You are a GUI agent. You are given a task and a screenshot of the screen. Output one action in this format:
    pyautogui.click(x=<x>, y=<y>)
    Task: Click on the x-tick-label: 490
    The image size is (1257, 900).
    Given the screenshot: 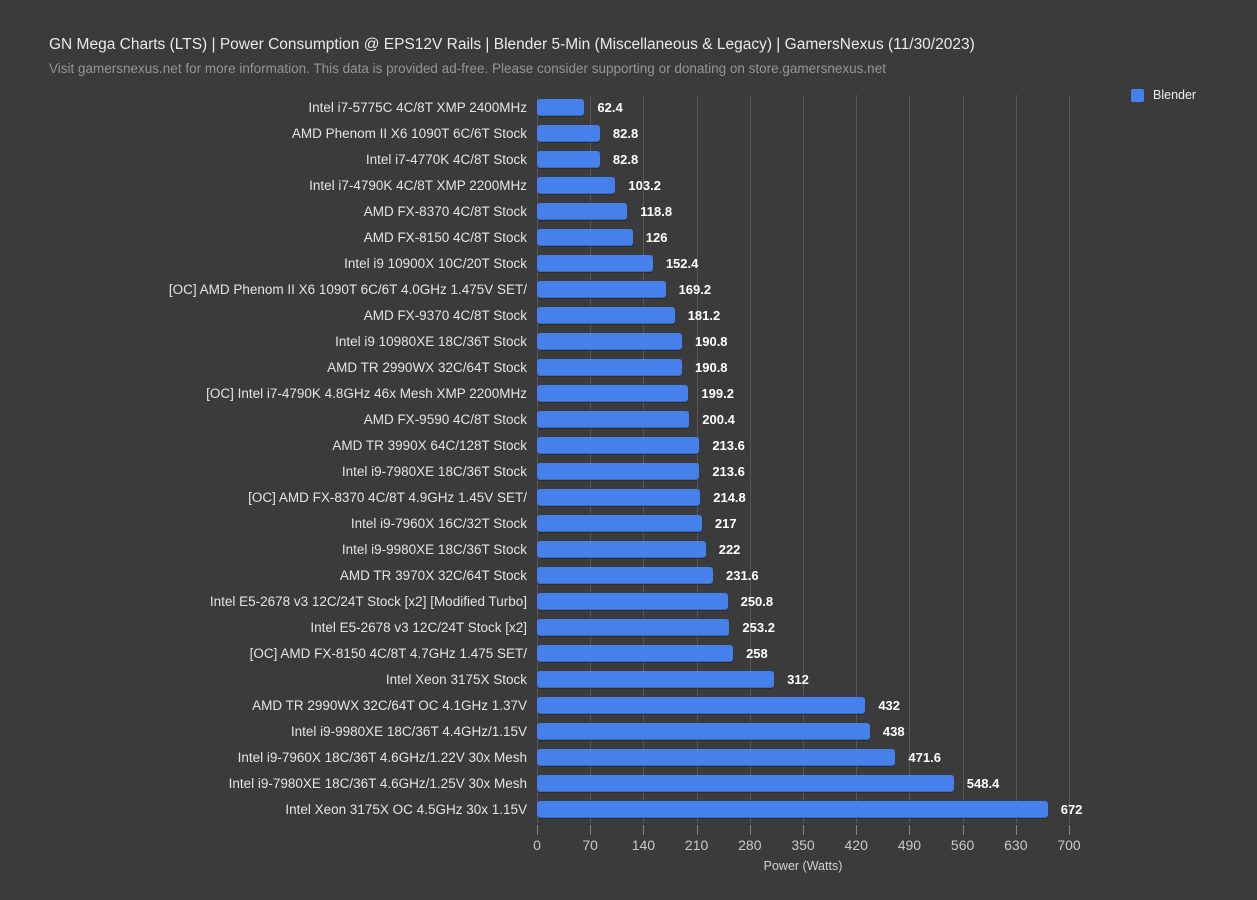 What is the action you would take?
    pyautogui.click(x=909, y=845)
    